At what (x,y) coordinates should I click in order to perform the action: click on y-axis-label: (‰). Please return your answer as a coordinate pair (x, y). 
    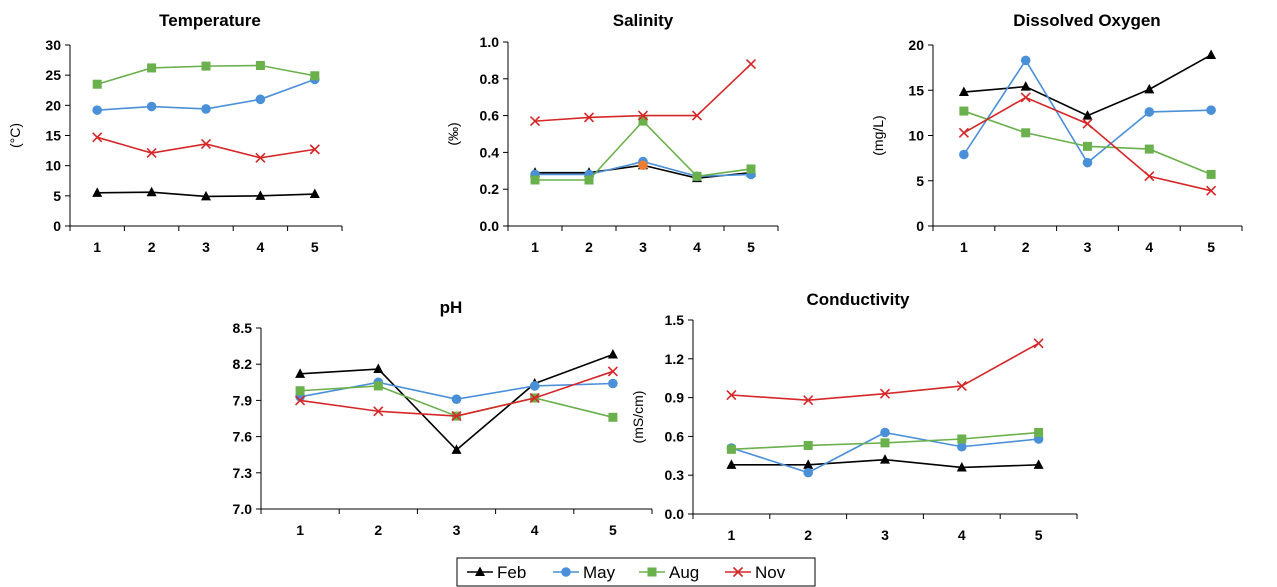
    Looking at the image, I should click on (453, 133).